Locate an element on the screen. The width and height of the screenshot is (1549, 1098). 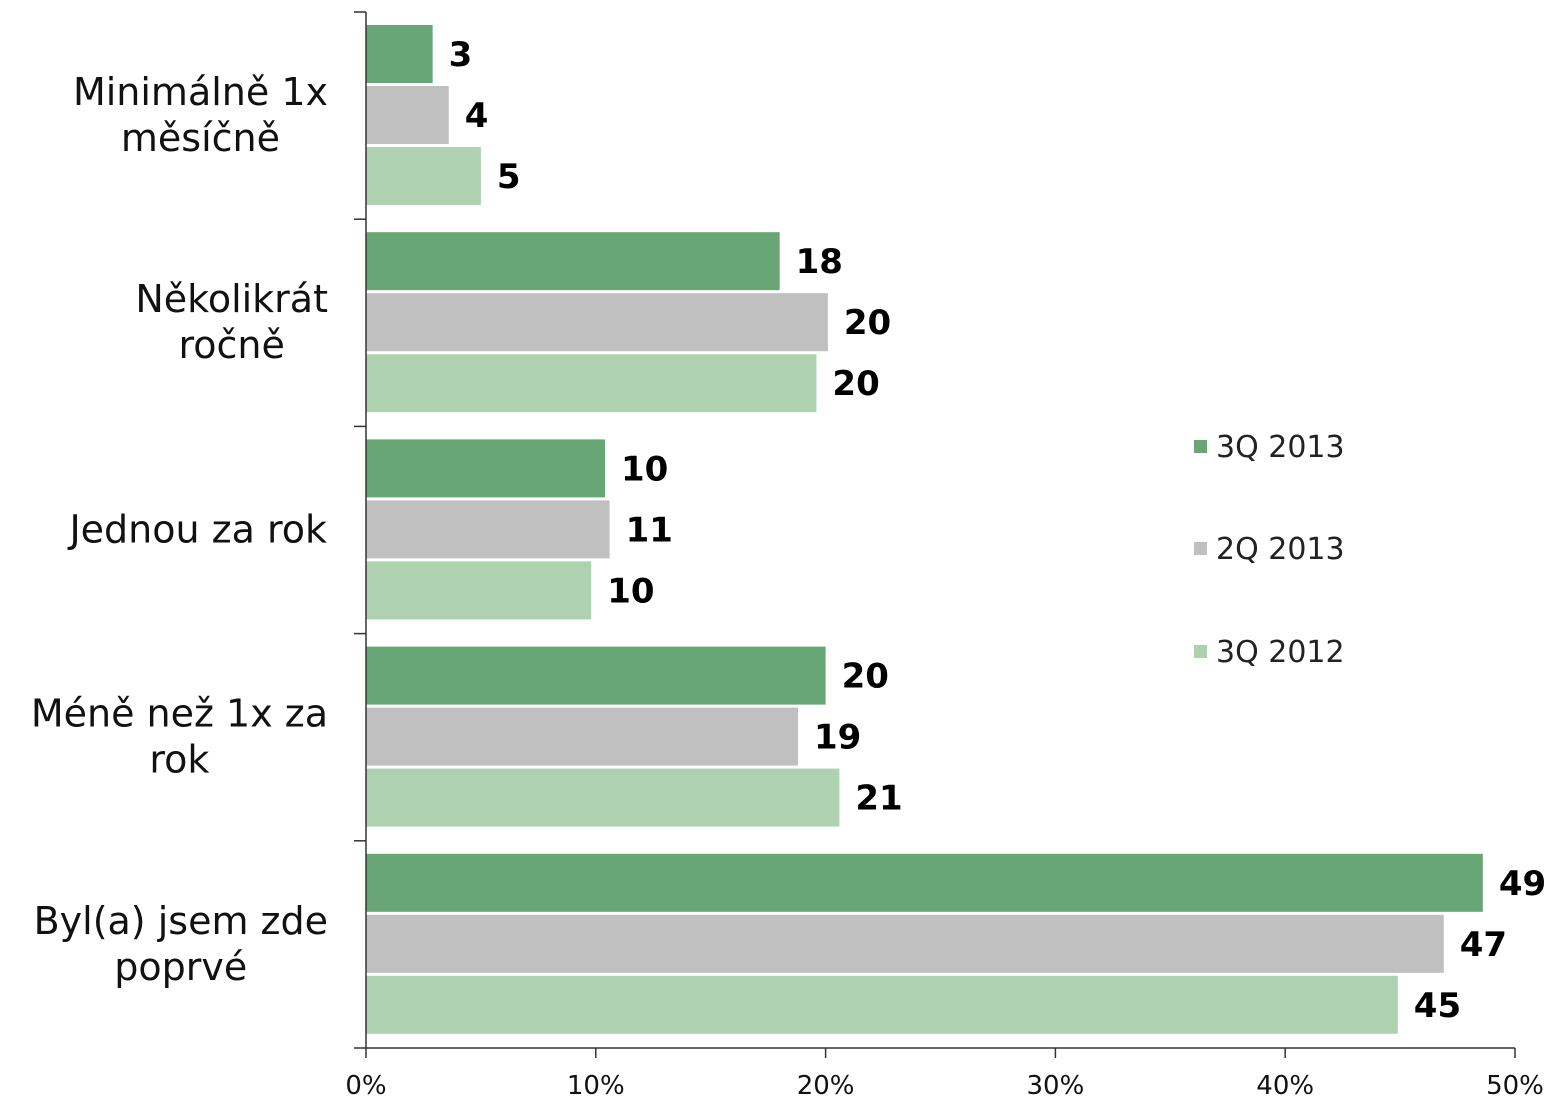
x-tick-label: 0% is located at coordinates (365, 1084).